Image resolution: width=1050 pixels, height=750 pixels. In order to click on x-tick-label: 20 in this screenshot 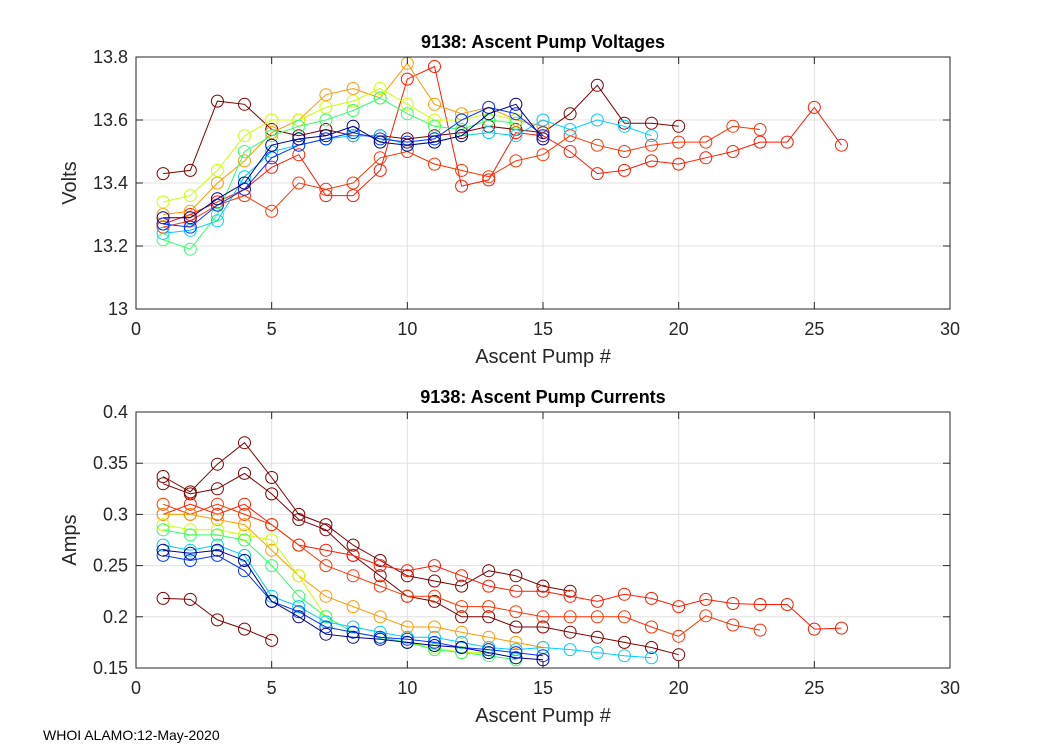, I will do `click(679, 688)`.